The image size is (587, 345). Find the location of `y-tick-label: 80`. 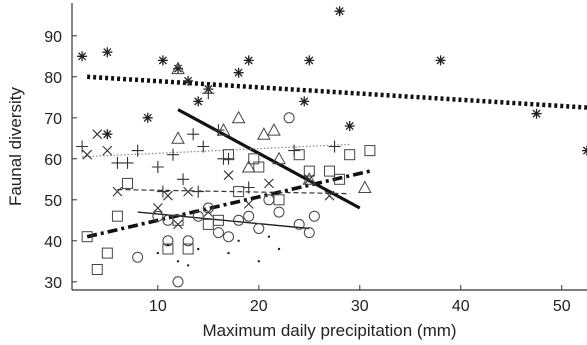

y-tick-label: 80 is located at coordinates (53, 78).